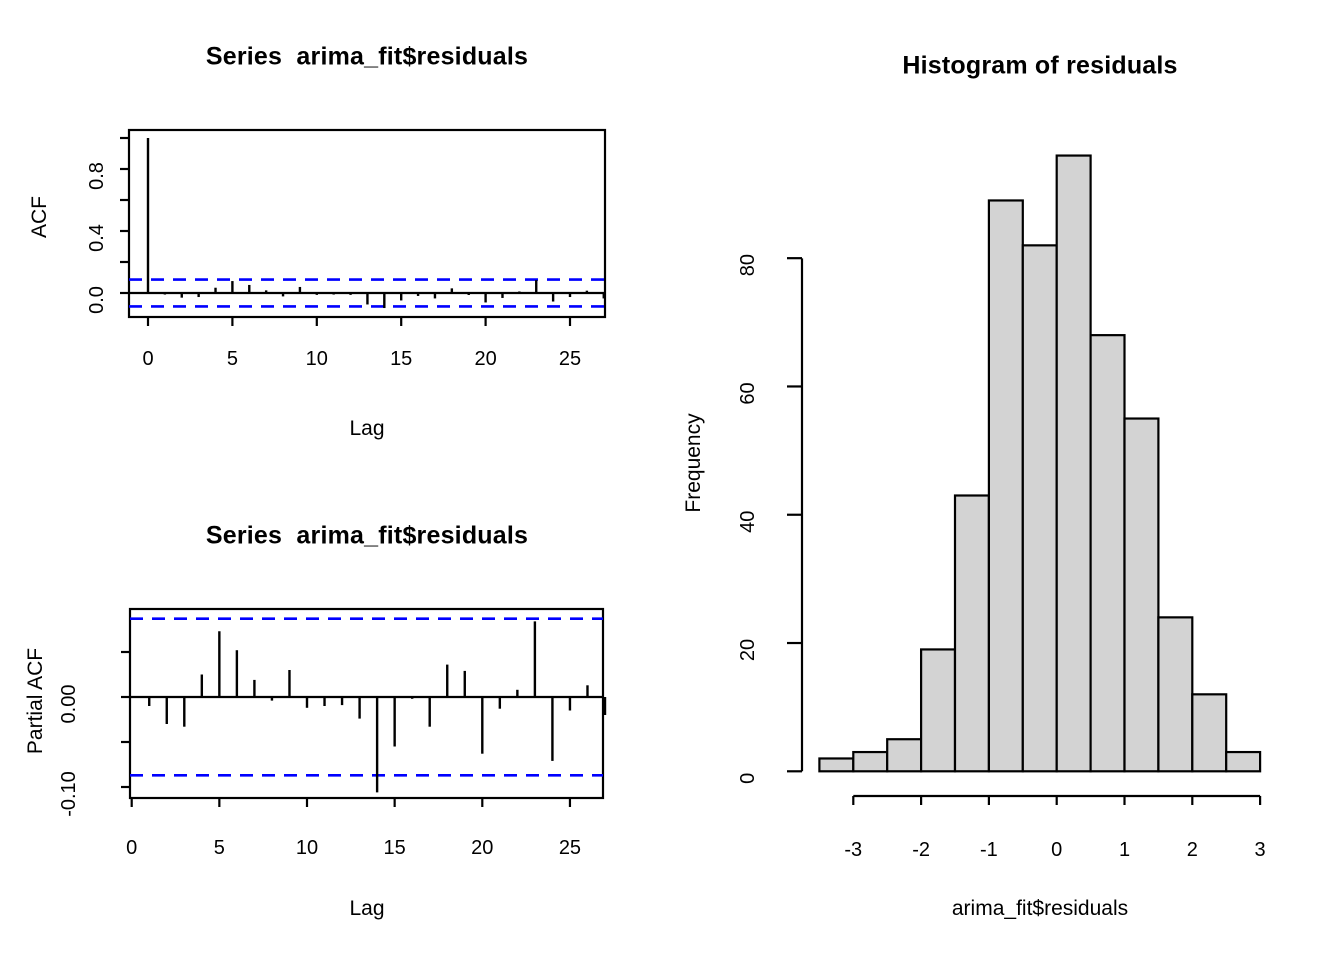 The height and width of the screenshot is (960, 1344). Describe the element at coordinates (1260, 850) in the screenshot. I see `hist-x-tick-label: 3` at that location.